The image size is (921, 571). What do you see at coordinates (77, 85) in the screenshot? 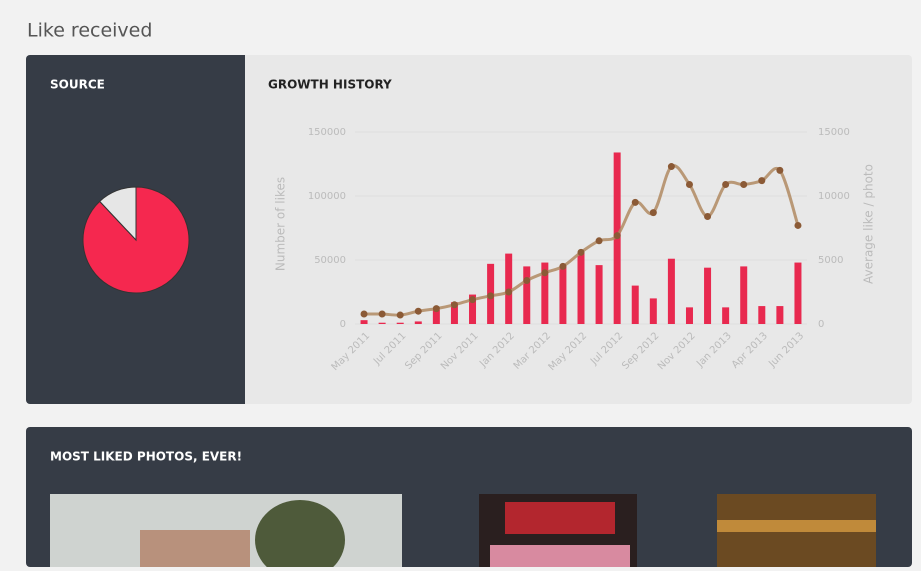
I see `pie-title: SOURCE` at bounding box center [77, 85].